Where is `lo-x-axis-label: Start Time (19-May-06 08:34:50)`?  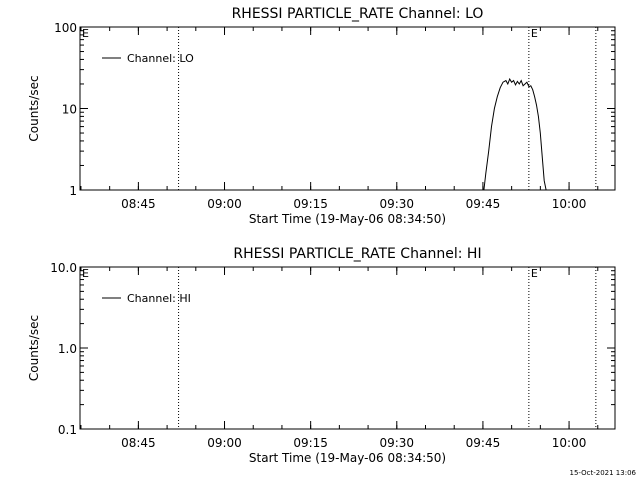 lo-x-axis-label: Start Time (19-May-06 08:34:50) is located at coordinates (347, 219).